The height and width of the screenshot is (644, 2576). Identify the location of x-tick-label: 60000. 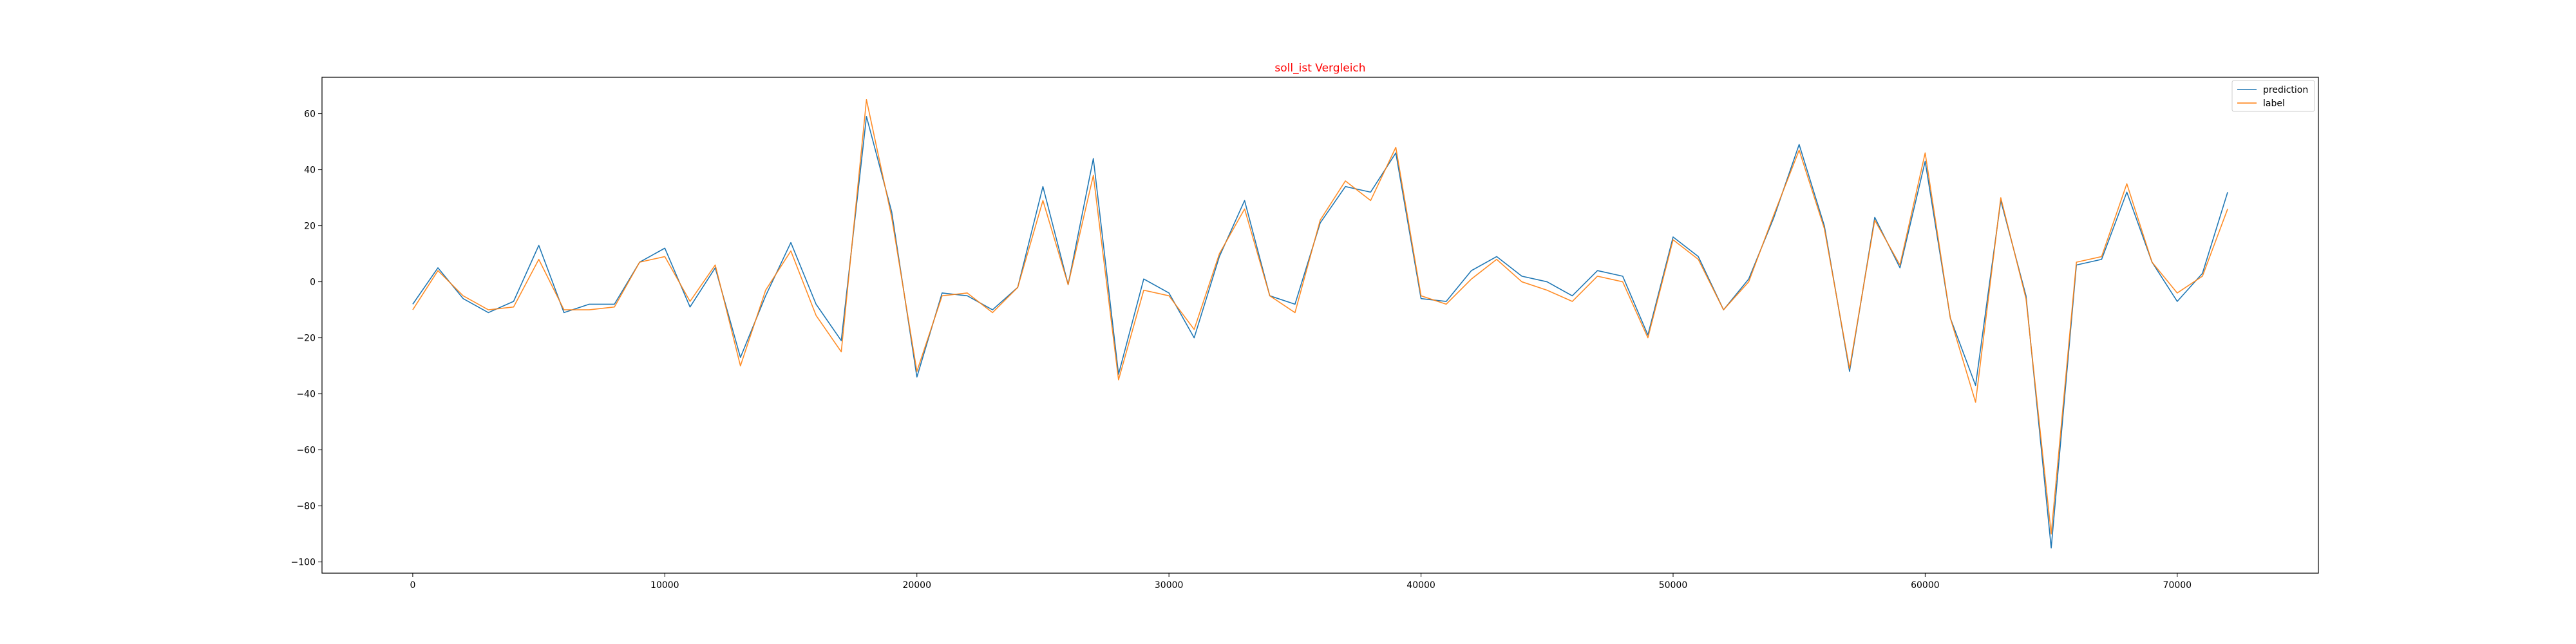
(1925, 586).